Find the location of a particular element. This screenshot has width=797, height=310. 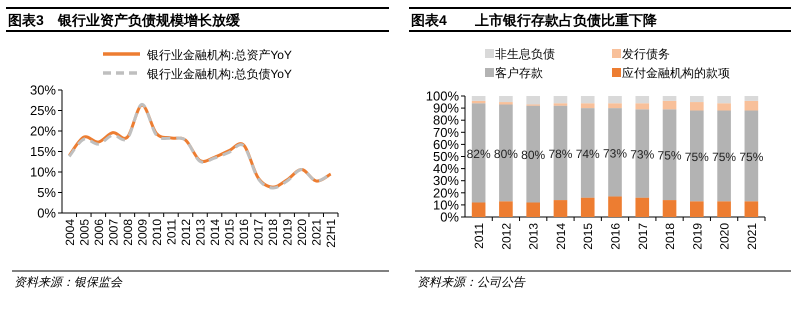

legend-item: 银行业金融机构:总资产YoY is located at coordinates (197, 55).